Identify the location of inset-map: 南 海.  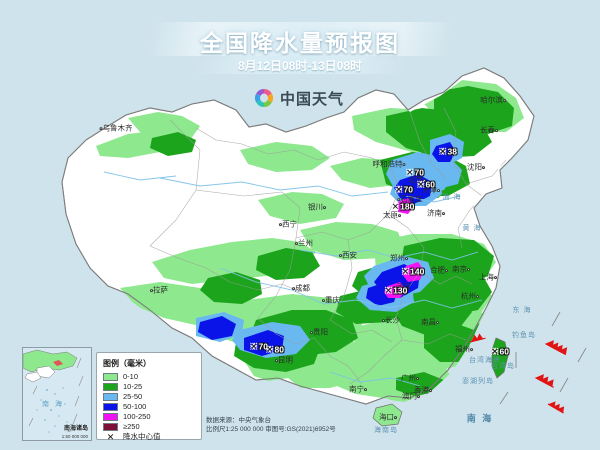
(57, 394).